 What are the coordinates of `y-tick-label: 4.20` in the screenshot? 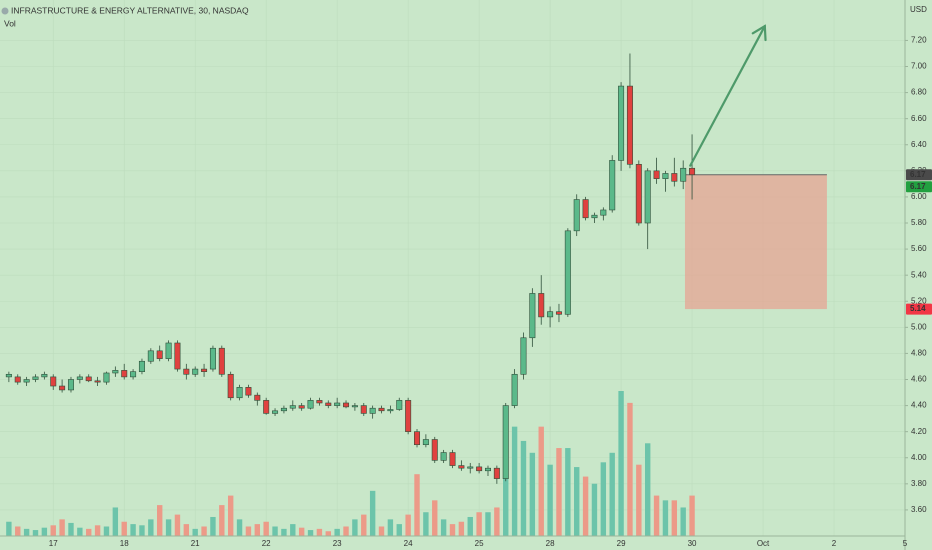 It's located at (919, 431).